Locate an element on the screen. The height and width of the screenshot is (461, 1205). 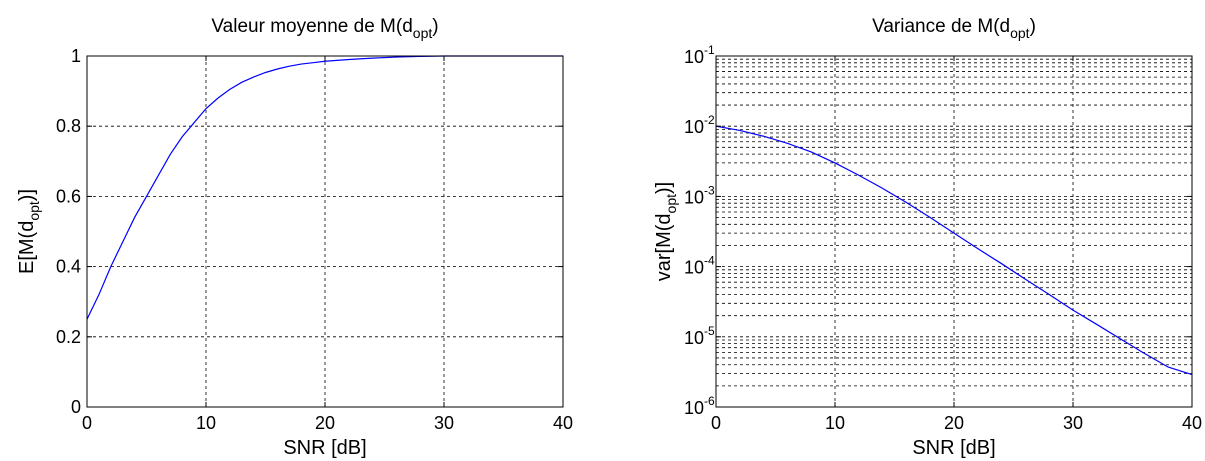
mean-y-tick-label: 0 is located at coordinates (76, 407).